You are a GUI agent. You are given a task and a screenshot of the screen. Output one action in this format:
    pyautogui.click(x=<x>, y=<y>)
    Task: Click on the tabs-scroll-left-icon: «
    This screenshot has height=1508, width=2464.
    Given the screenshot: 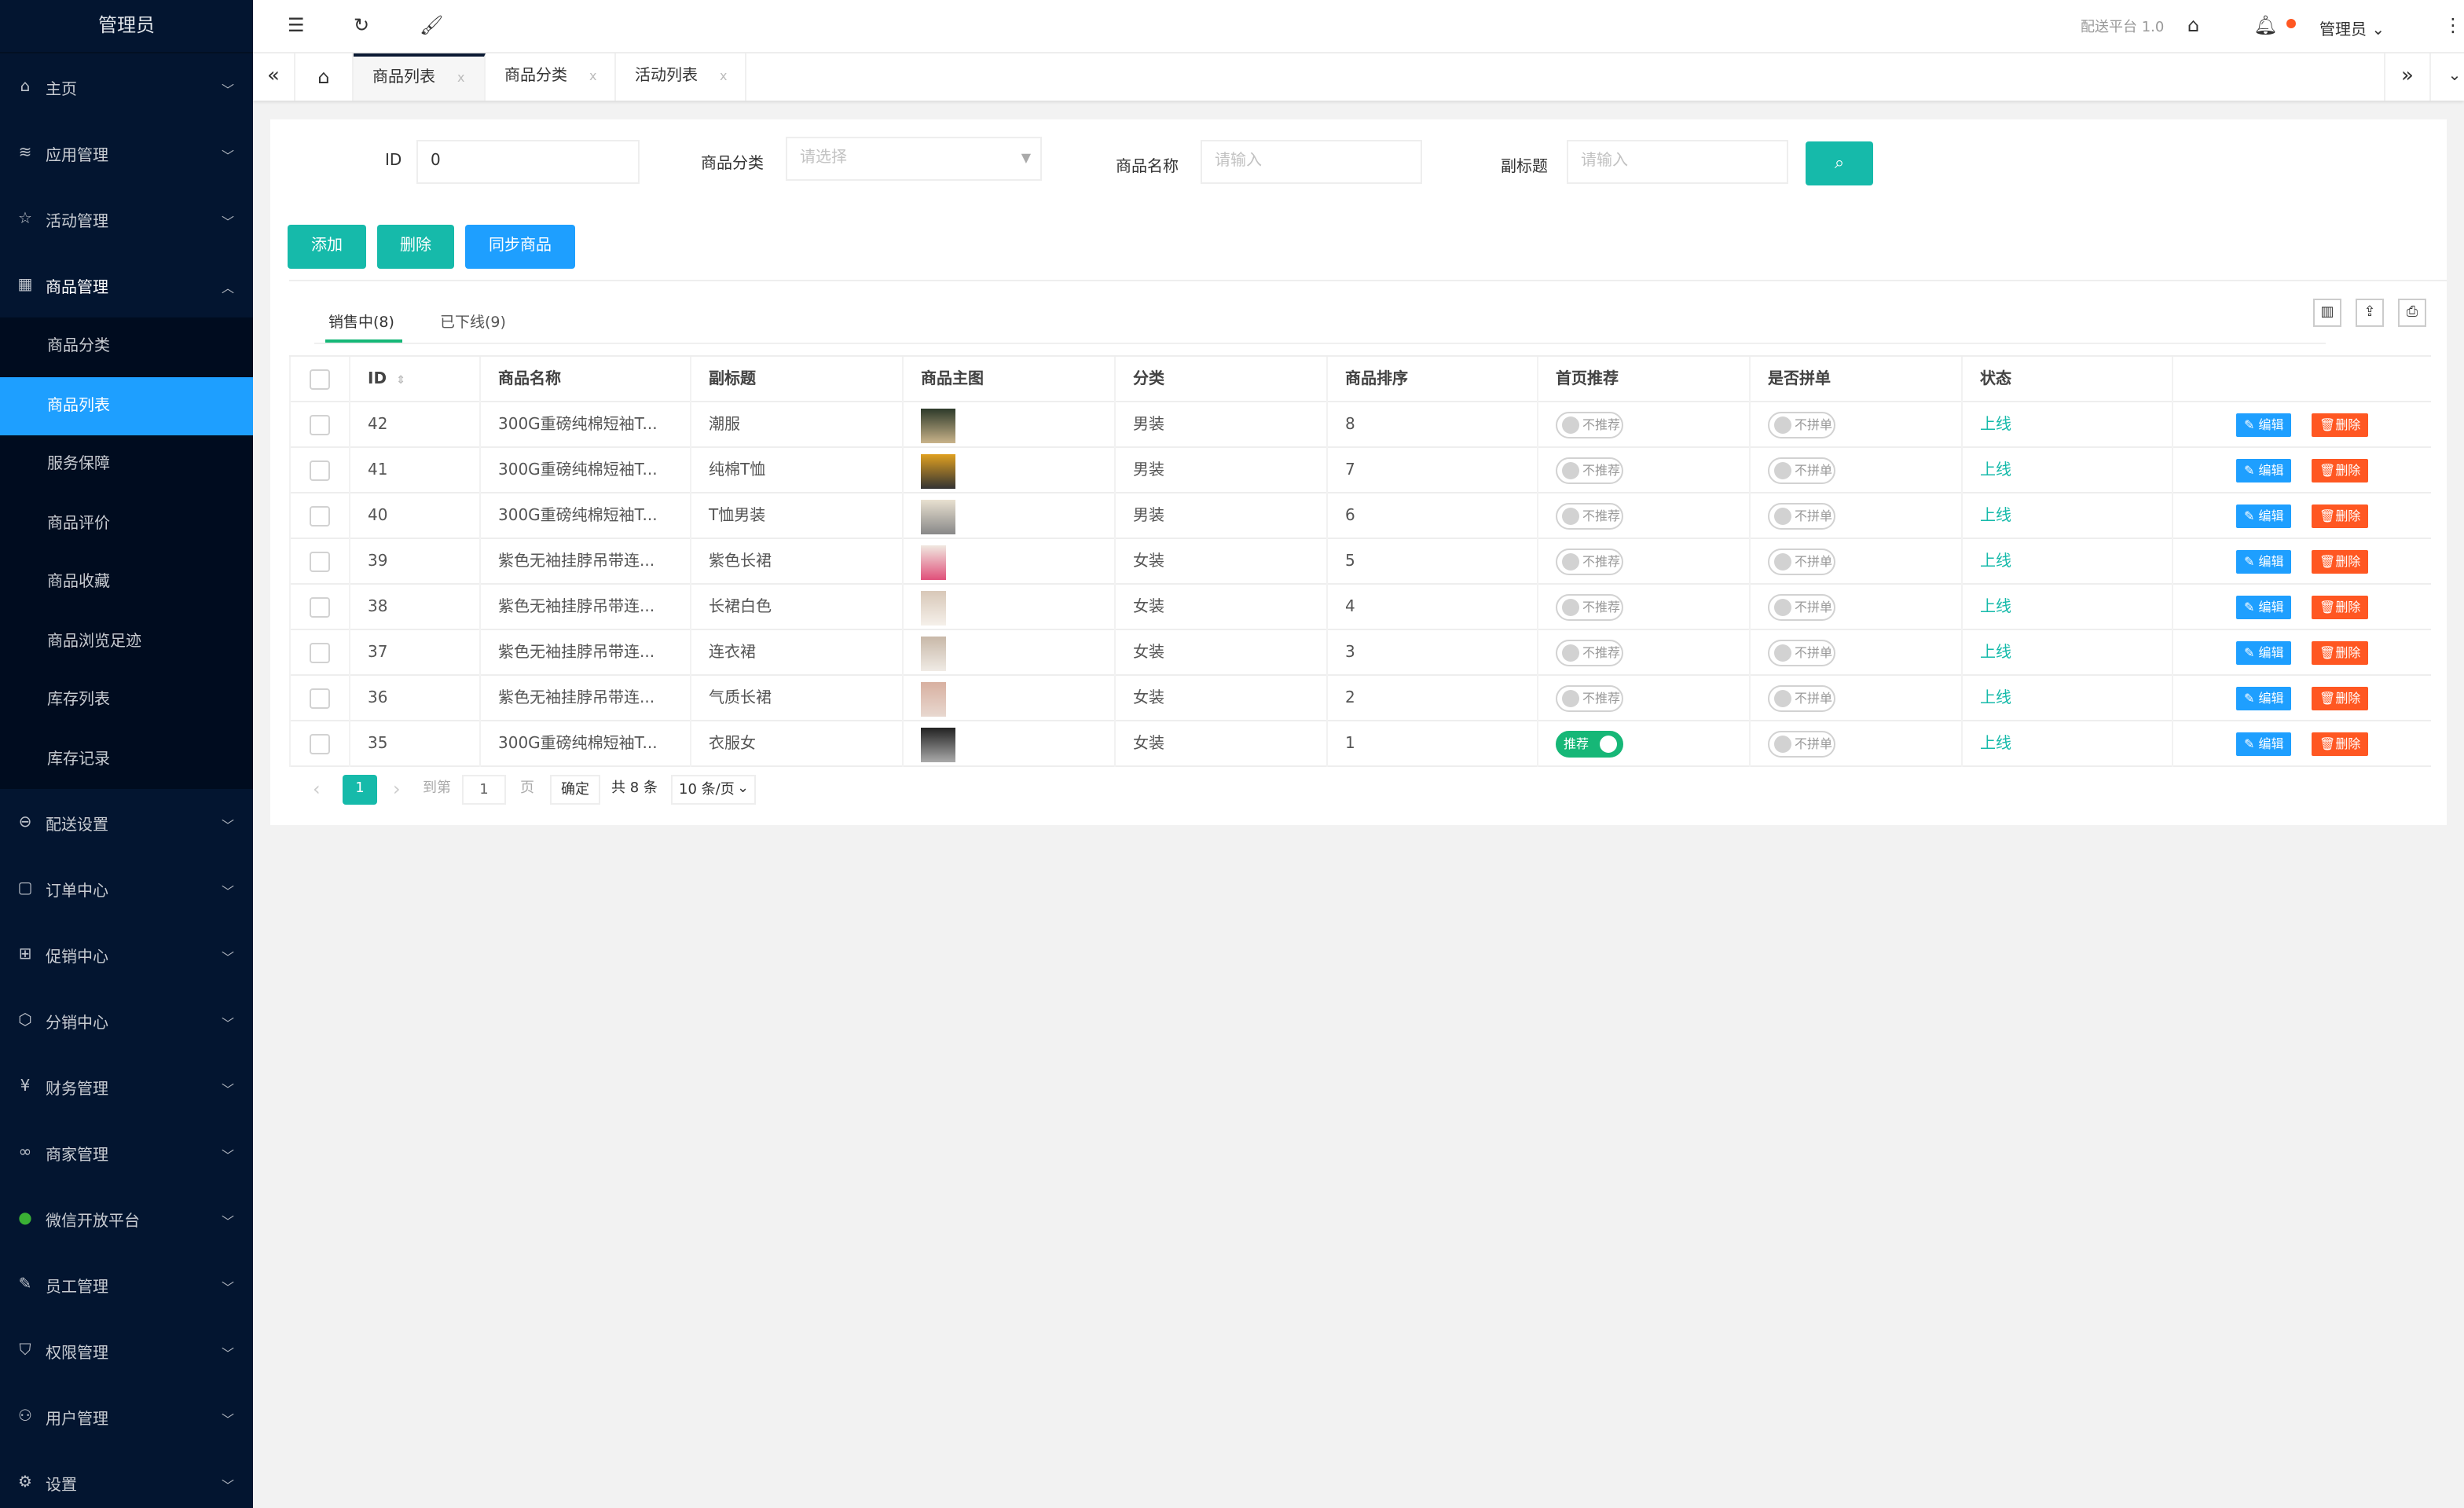 What is the action you would take?
    pyautogui.click(x=274, y=77)
    